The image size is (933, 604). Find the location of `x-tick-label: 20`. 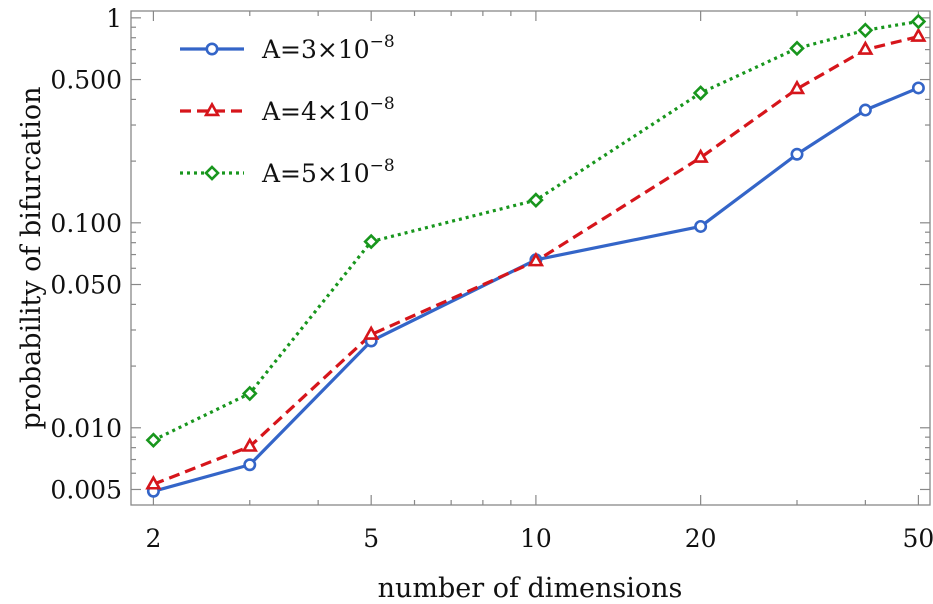

x-tick-label: 20 is located at coordinates (701, 538).